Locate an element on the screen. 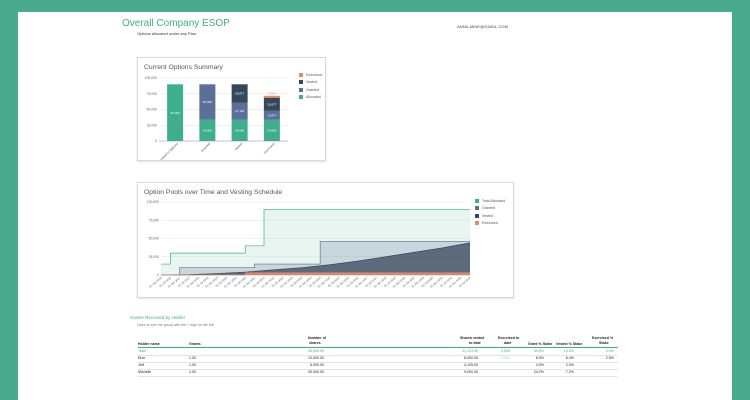  pools-legend-exercised: Exercised is located at coordinates (490, 224).